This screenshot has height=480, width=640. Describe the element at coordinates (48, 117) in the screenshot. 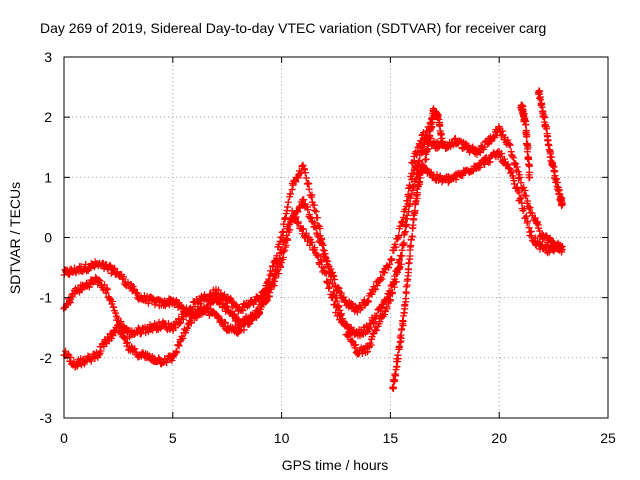

I see `y-tick-label: 2` at that location.